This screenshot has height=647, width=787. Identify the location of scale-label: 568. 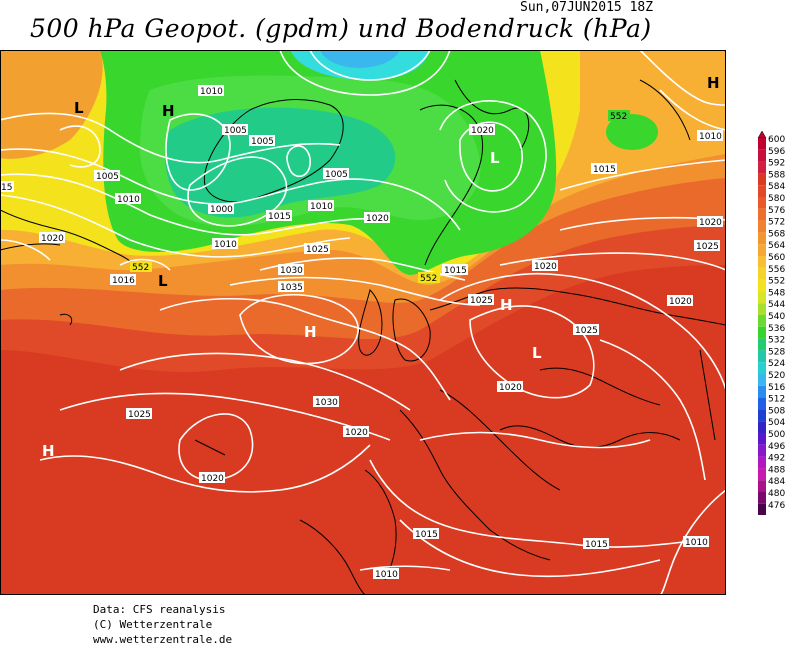
(776, 234).